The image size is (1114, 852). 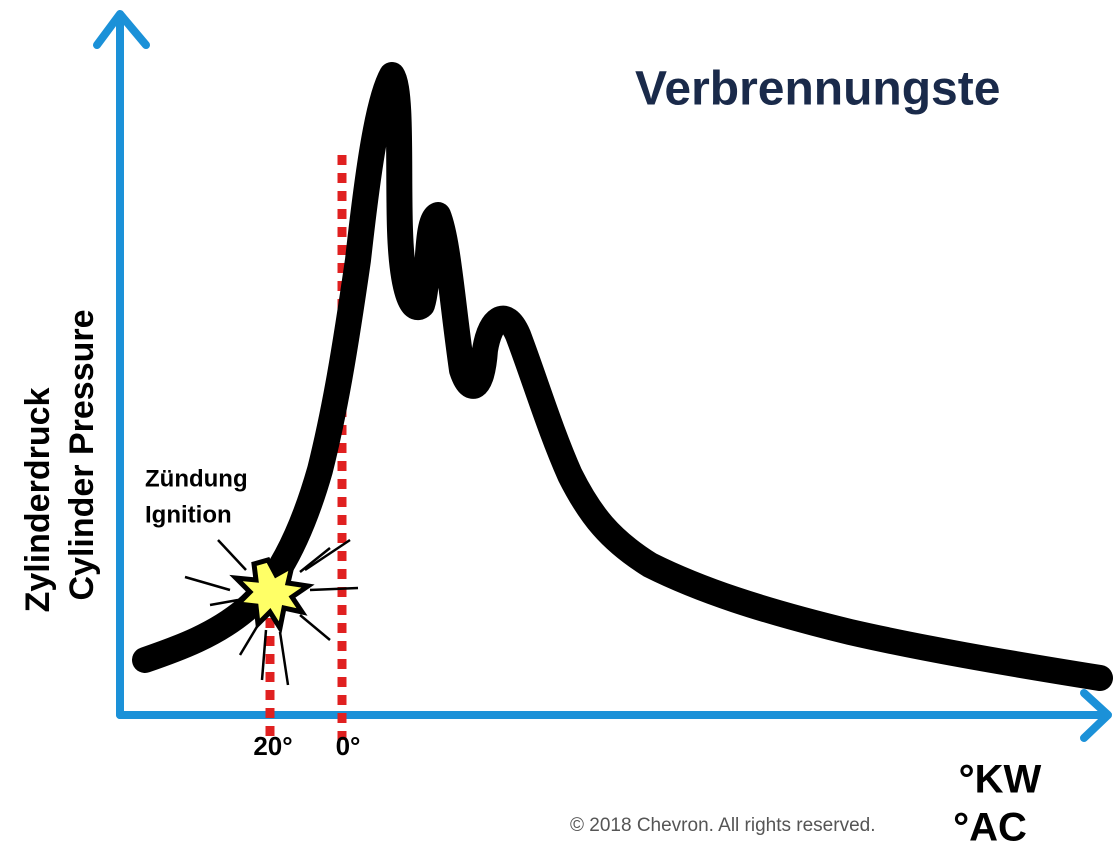 I want to click on annotation-en: Ignition, so click(x=188, y=514).